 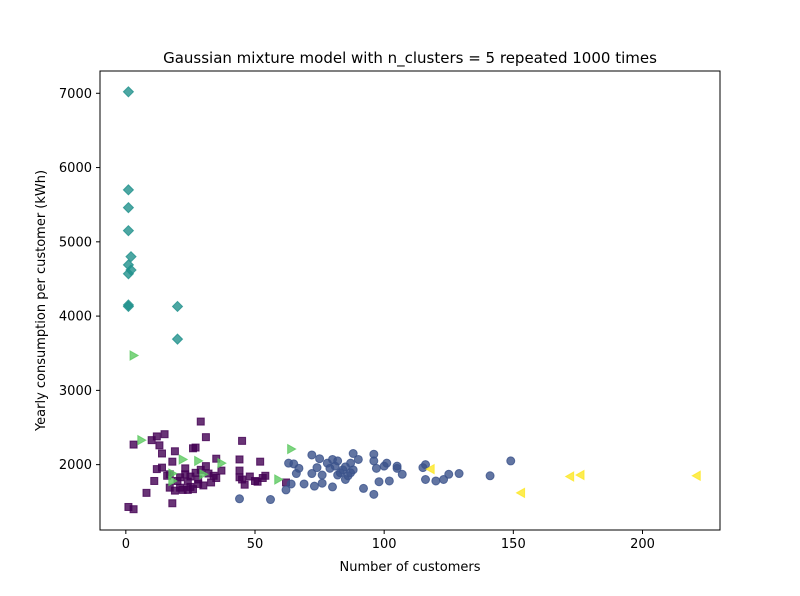 What do you see at coordinates (409, 567) in the screenshot?
I see `x-axis-label: Number of customers` at bounding box center [409, 567].